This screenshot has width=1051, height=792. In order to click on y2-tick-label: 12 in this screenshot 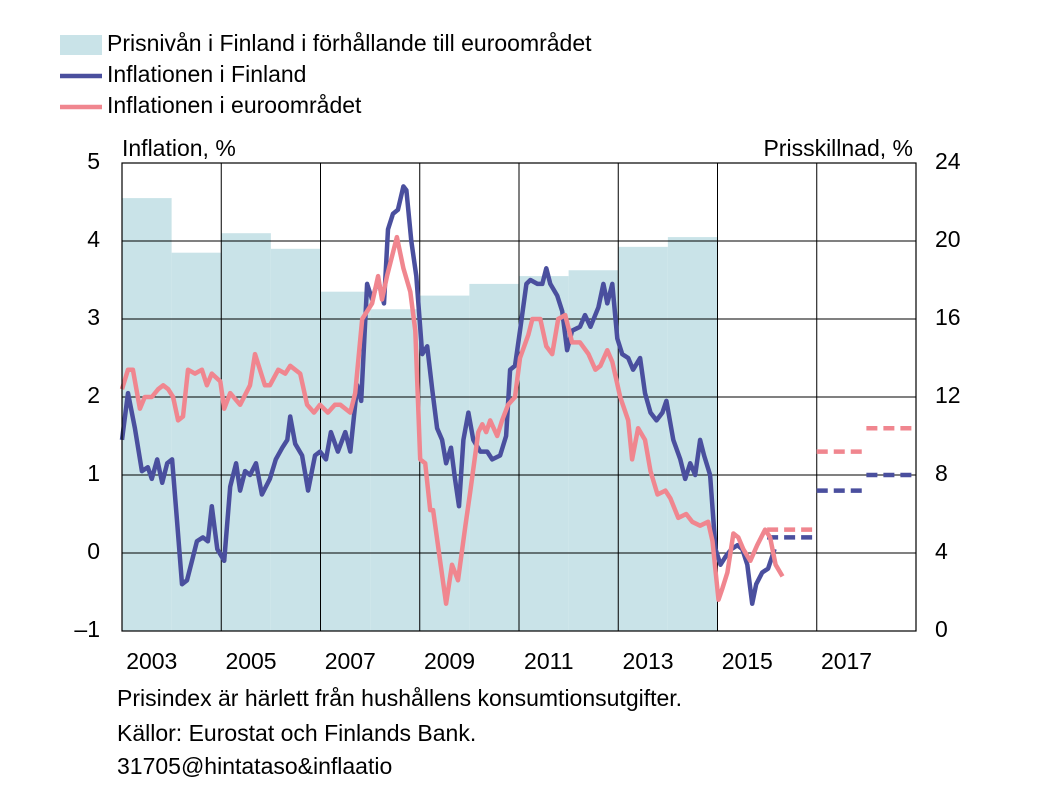, I will do `click(948, 395)`.